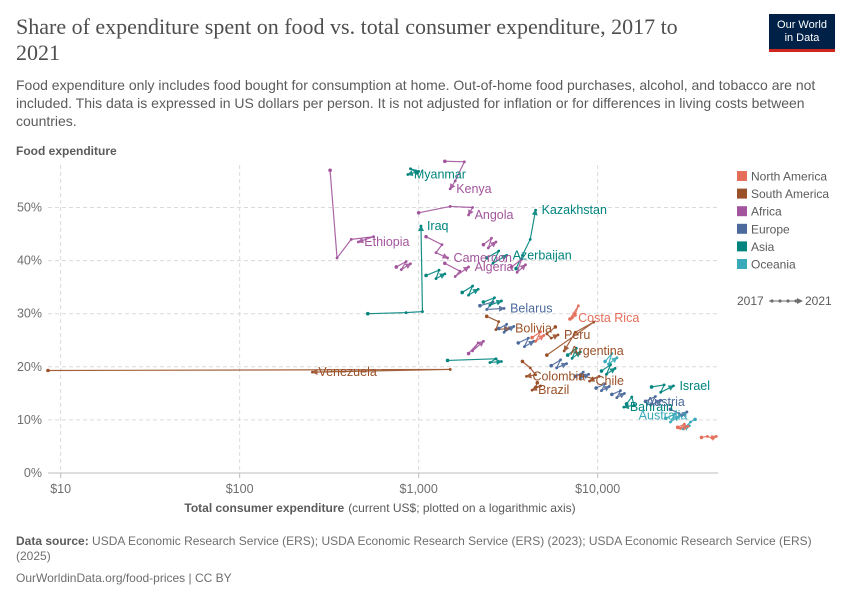  Describe the element at coordinates (124, 578) in the screenshot. I see `url-license: OurWorldinData.org/food-prices | CC BY` at that location.